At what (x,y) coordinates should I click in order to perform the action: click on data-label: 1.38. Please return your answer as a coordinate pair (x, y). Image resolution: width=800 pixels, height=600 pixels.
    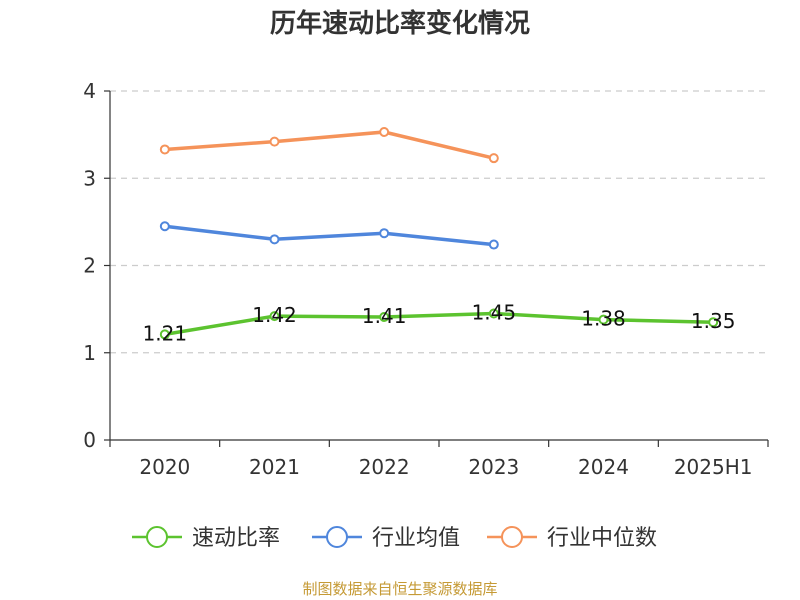
    Looking at the image, I should click on (603, 319).